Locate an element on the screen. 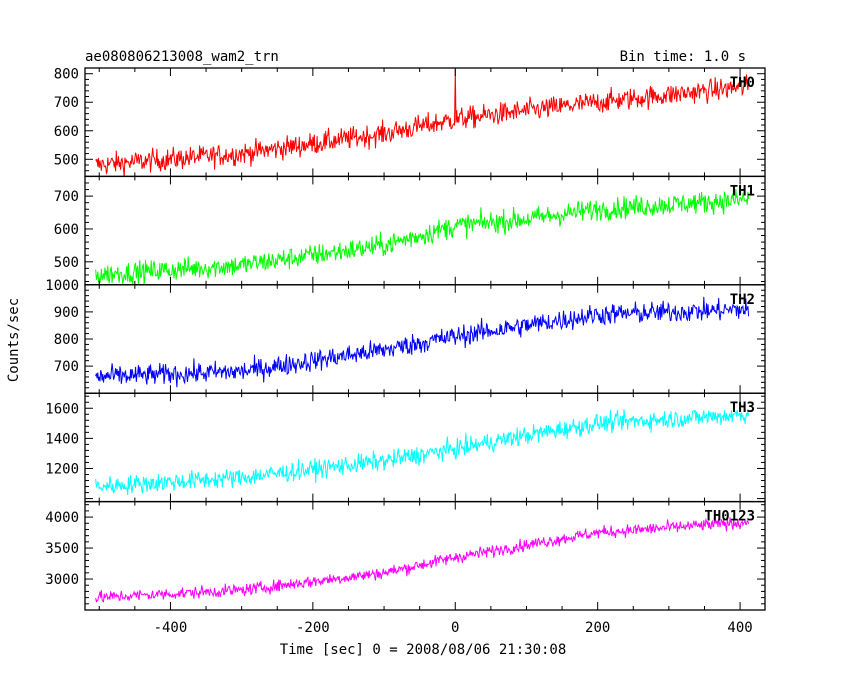 Image resolution: width=850 pixels, height=680 pixels. y-tick-label: 900 is located at coordinates (66, 313).